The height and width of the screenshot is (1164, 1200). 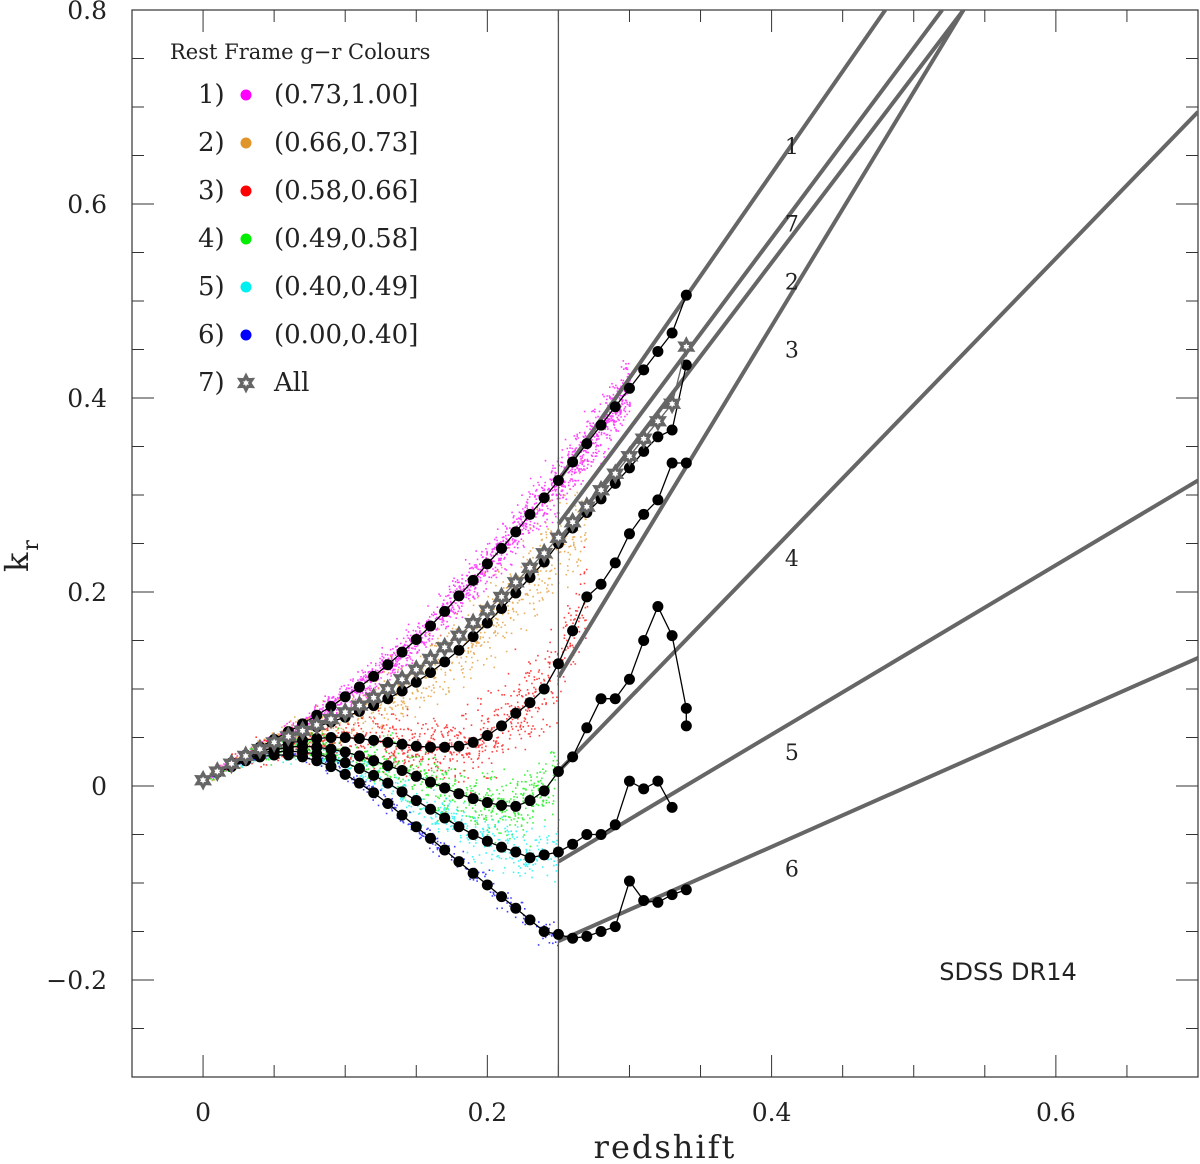 What do you see at coordinates (487, 1112) in the screenshot?
I see `x-tick-label: 0.2` at bounding box center [487, 1112].